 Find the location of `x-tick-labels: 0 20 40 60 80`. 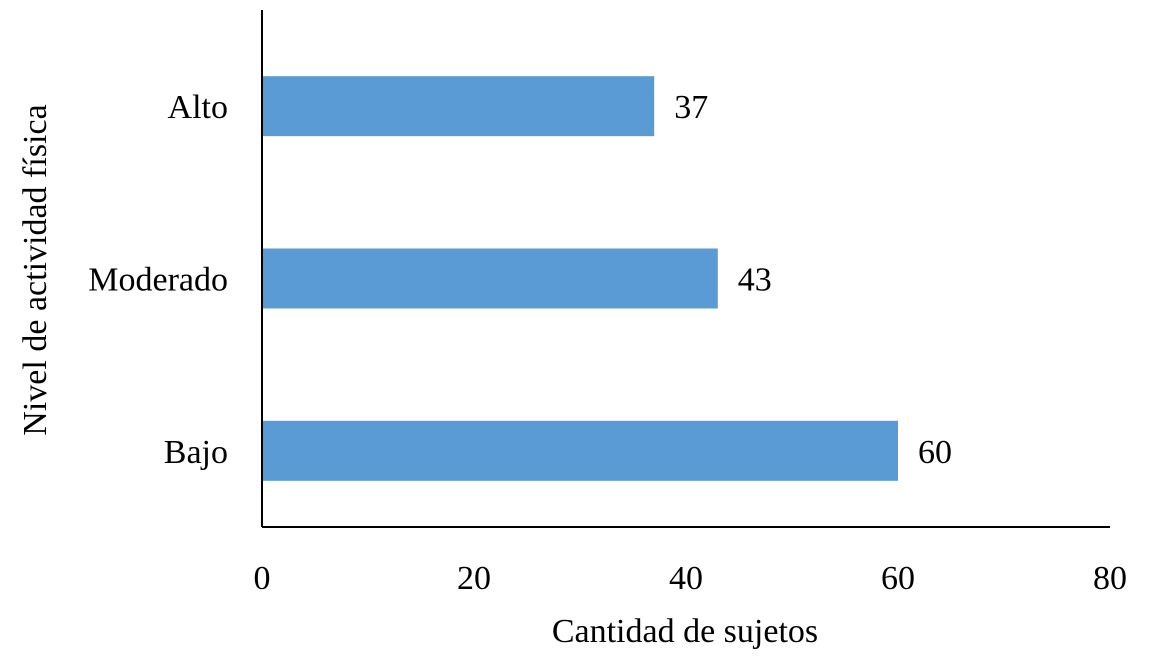

x-tick-labels: 0 20 40 60 80 is located at coordinates (691, 578).